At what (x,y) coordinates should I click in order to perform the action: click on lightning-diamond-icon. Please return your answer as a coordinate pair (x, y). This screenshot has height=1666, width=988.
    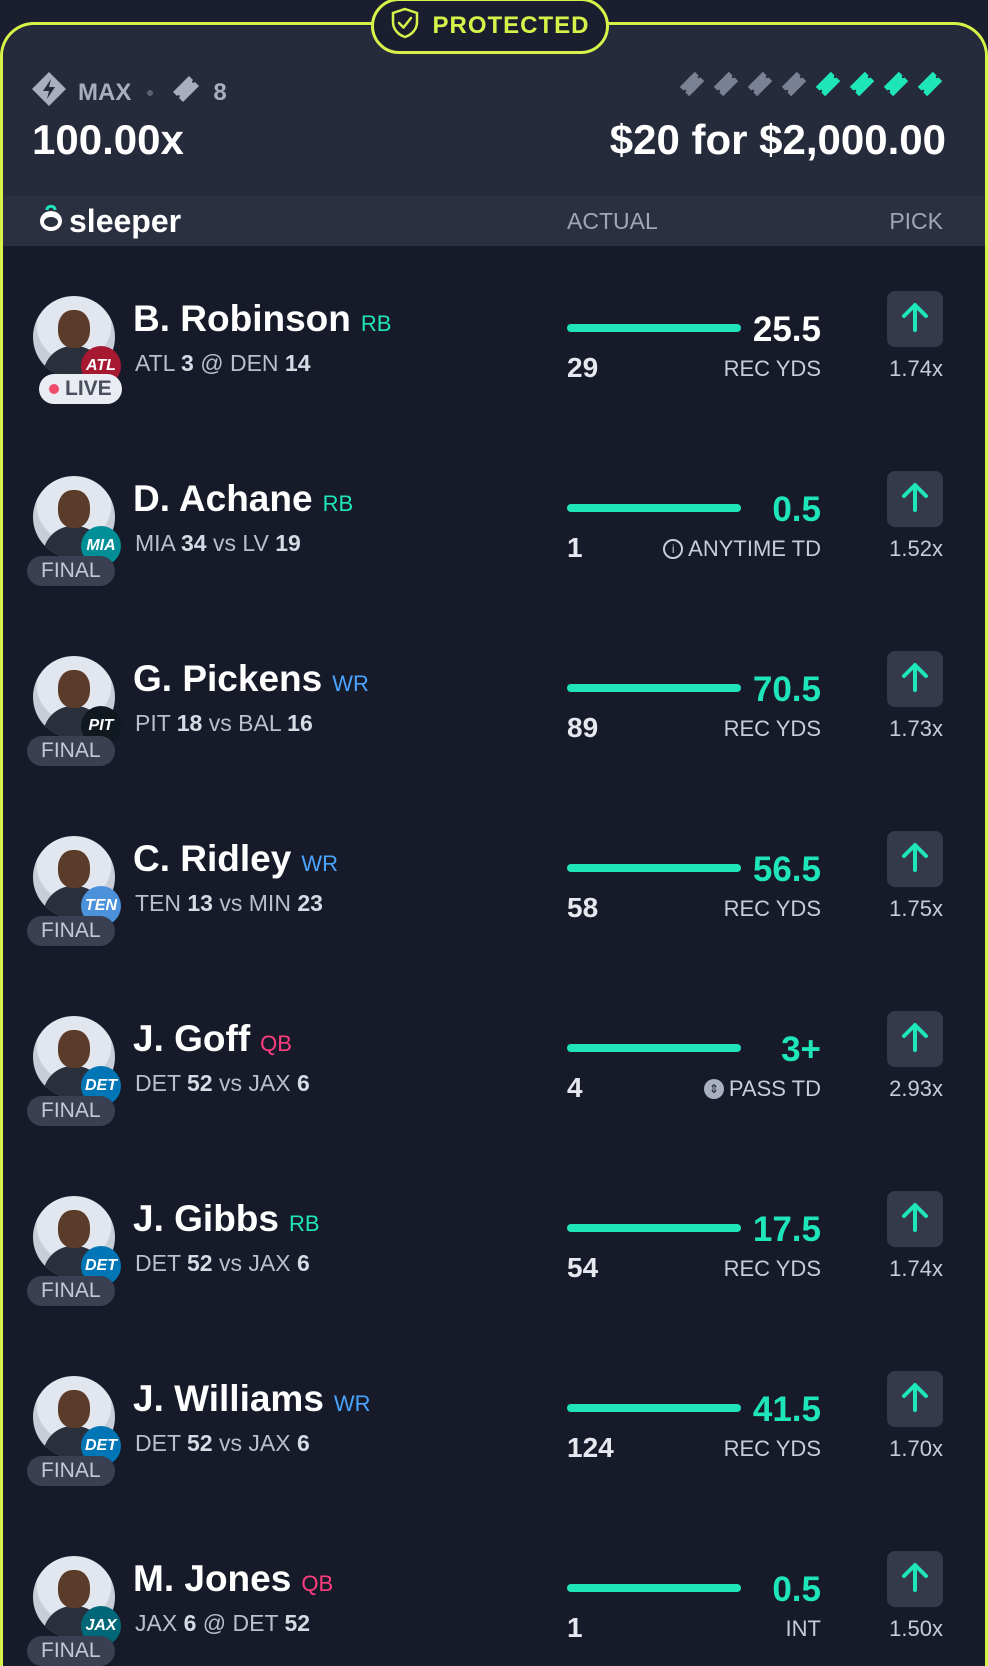
    Looking at the image, I should click on (49, 92).